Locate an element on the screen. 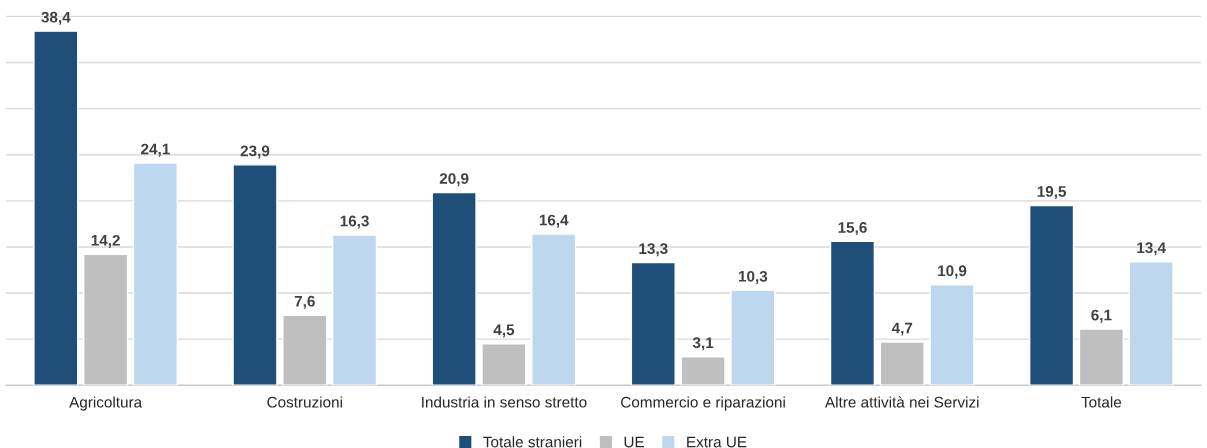 The image size is (1207, 448). data-label: 19,5 is located at coordinates (1052, 193).